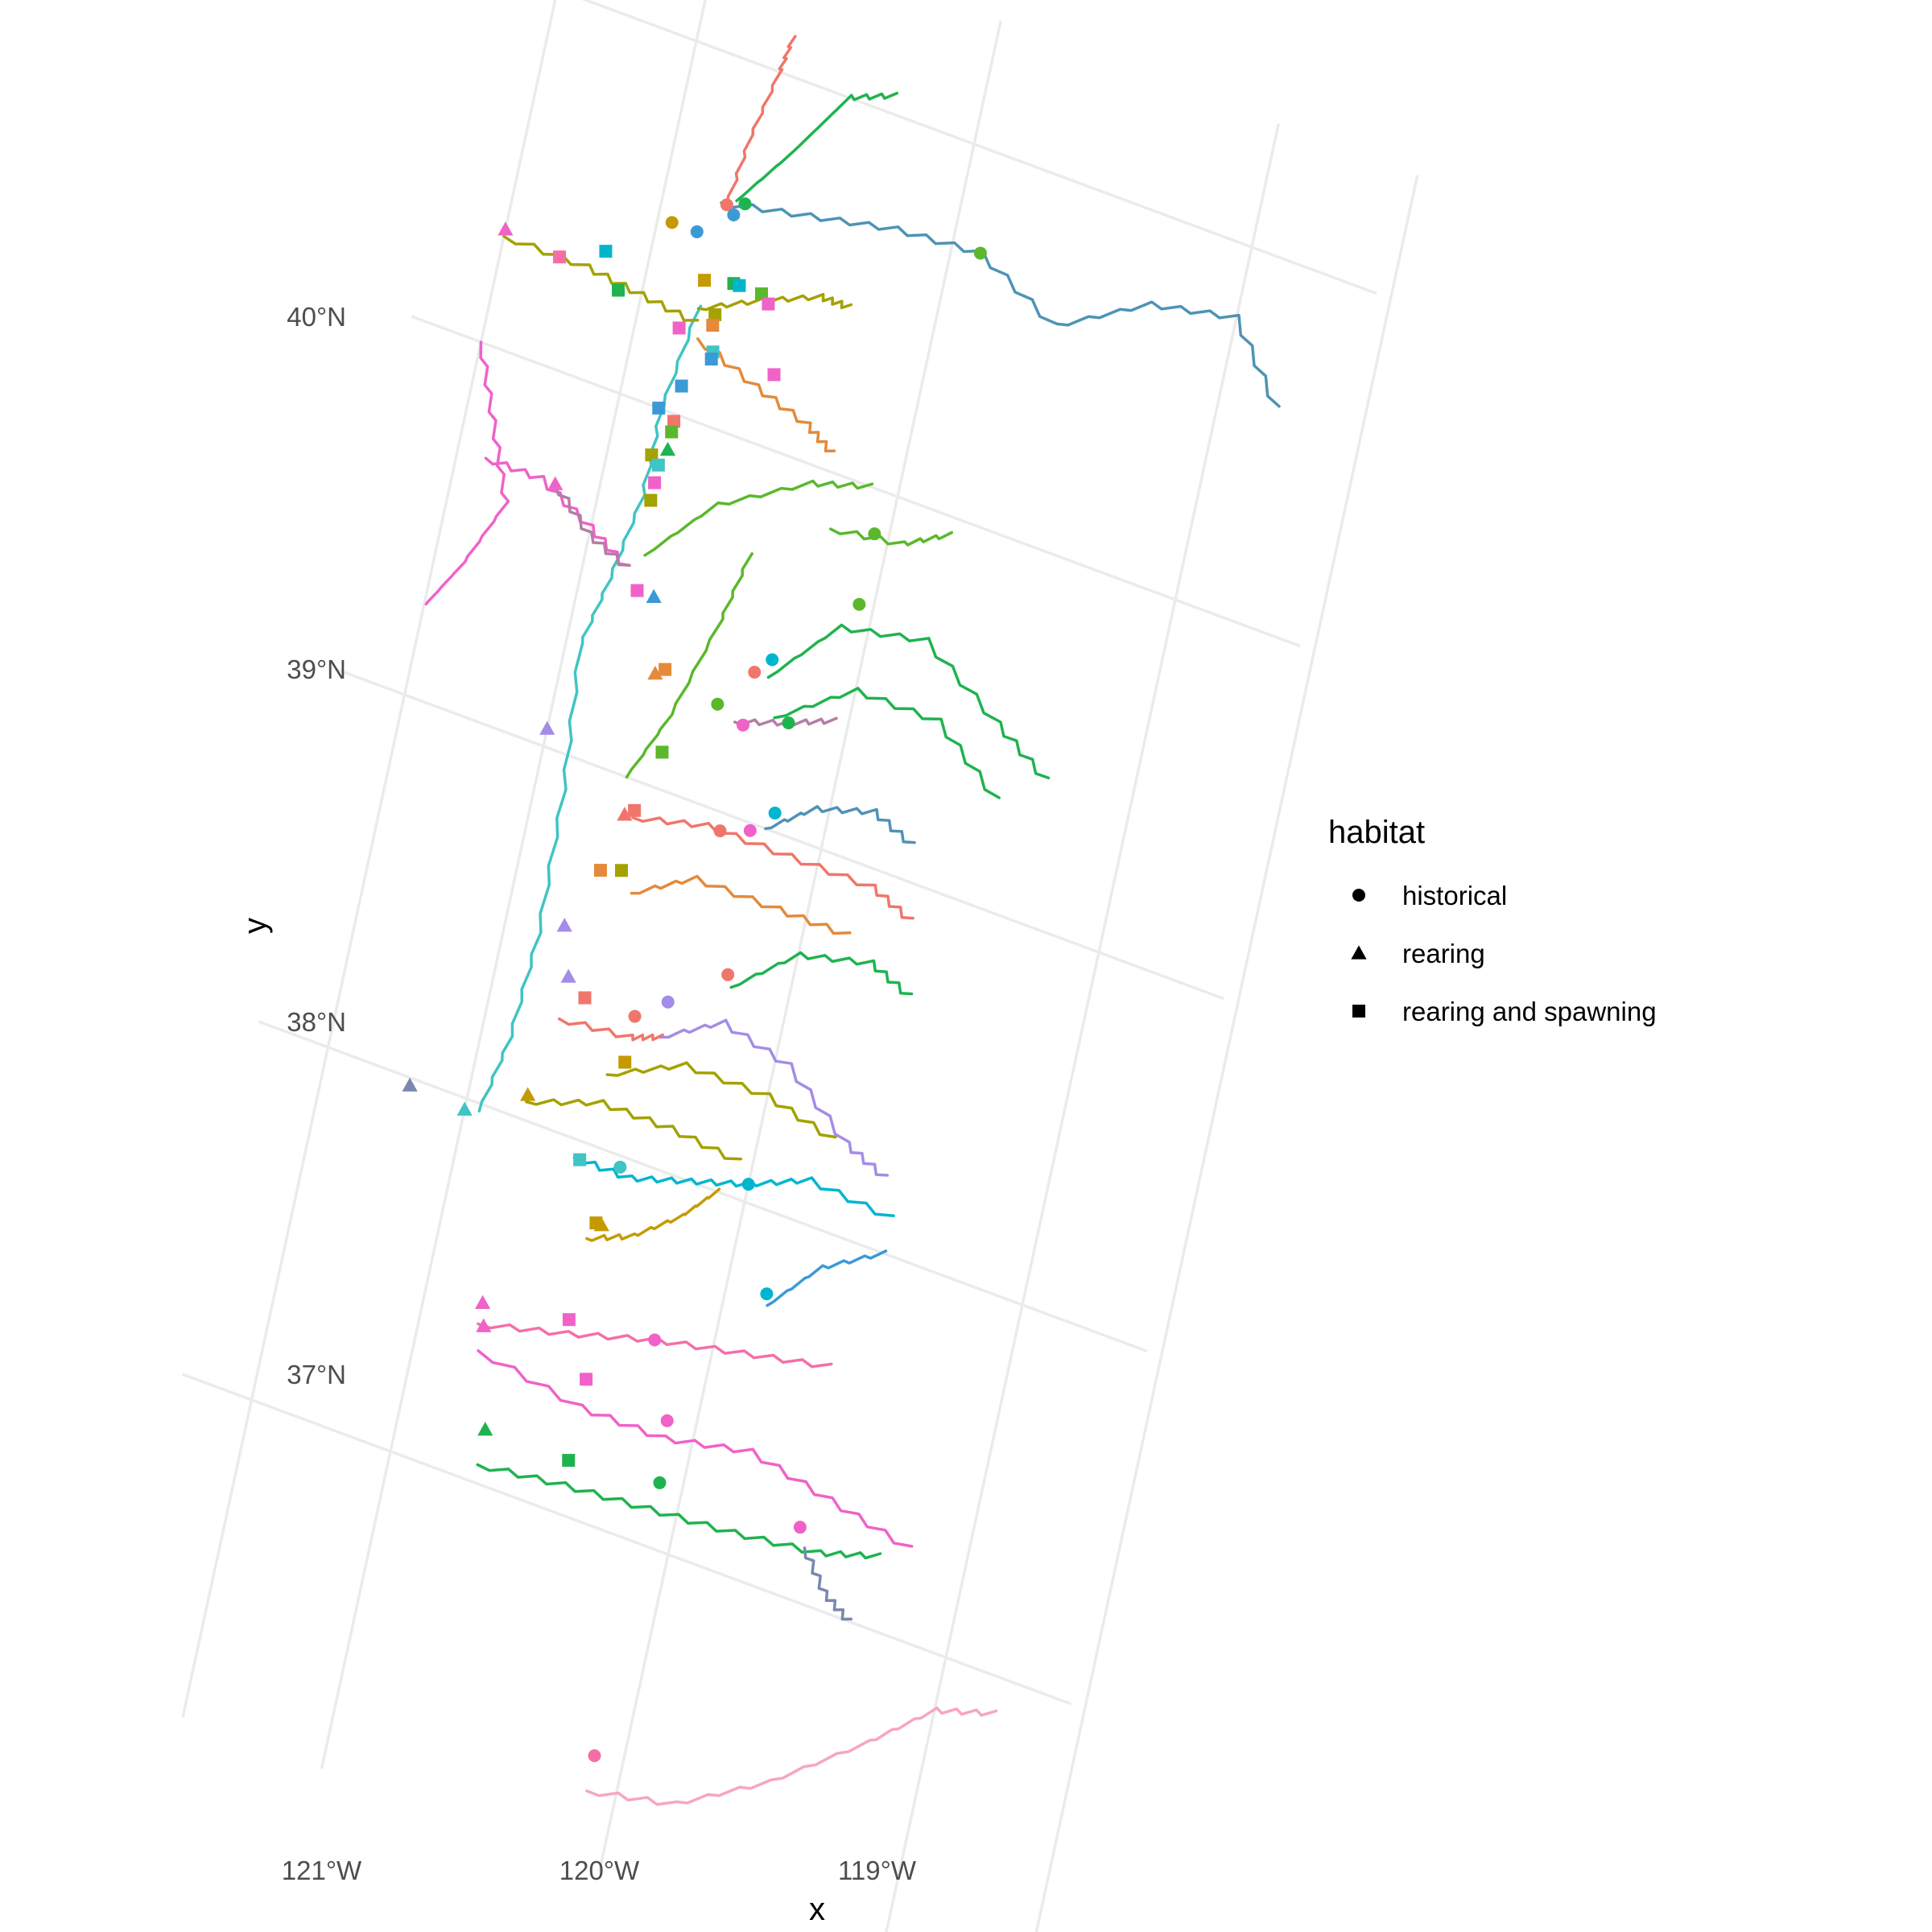 This screenshot has height=1932, width=1932. Describe the element at coordinates (1443, 953) in the screenshot. I see `legend-label: rearing` at that location.